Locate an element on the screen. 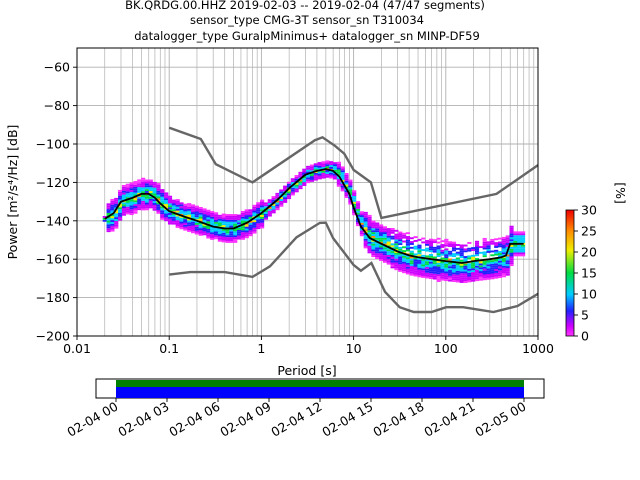 This screenshot has width=640, height=480. y-axis-label: Power [m²/s⁴/Hz] [dB] is located at coordinates (12, 192).